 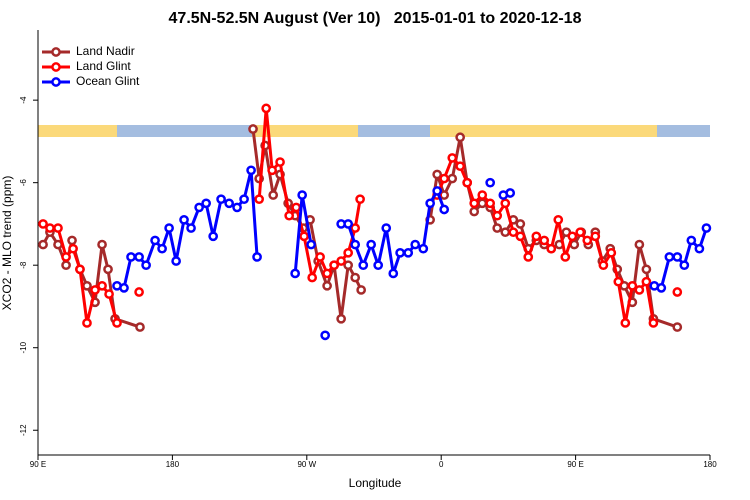 I want to click on legend-label: Land Glint, so click(x=103, y=66).